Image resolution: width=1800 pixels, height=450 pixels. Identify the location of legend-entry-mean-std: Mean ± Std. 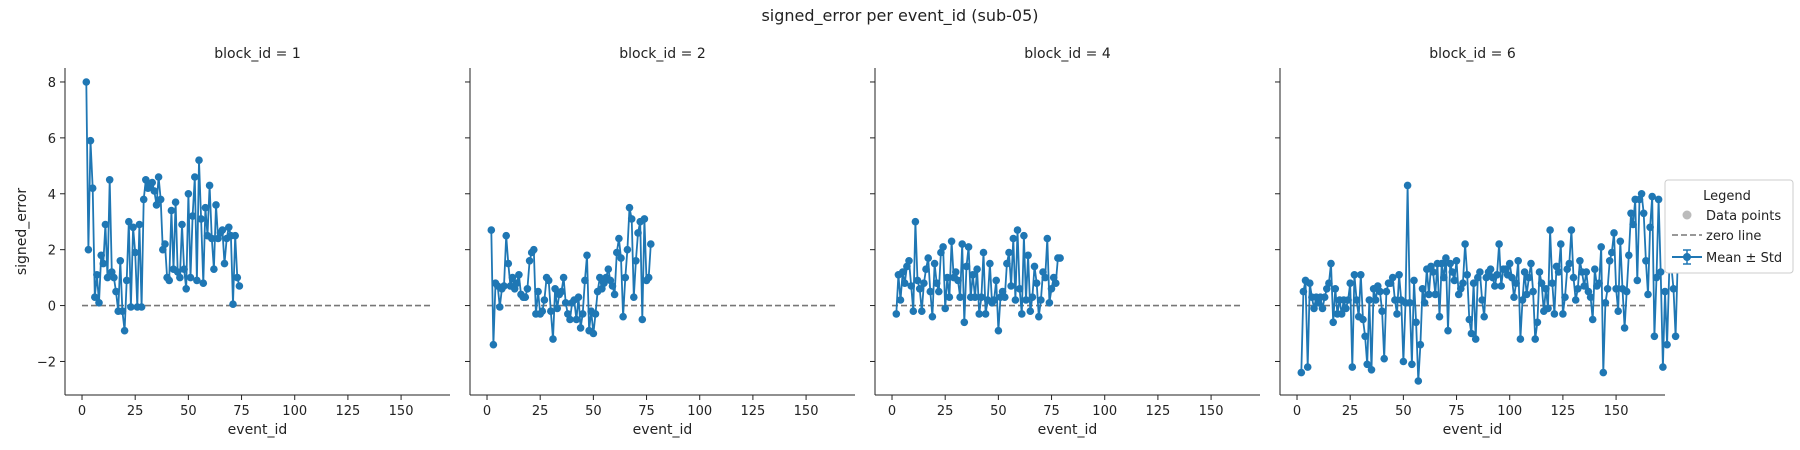
(1744, 258).